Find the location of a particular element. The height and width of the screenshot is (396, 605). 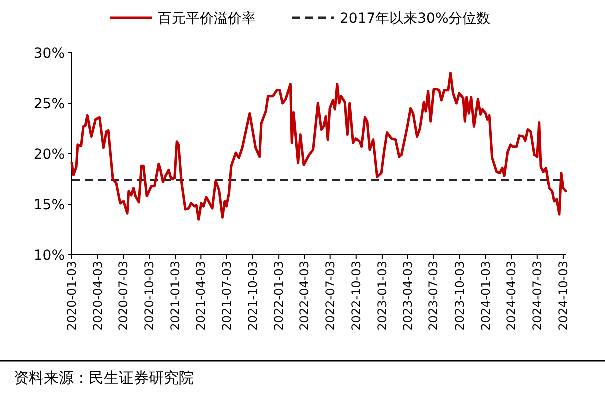

text: 资料来源：民生证券研究院 is located at coordinates (104, 378).